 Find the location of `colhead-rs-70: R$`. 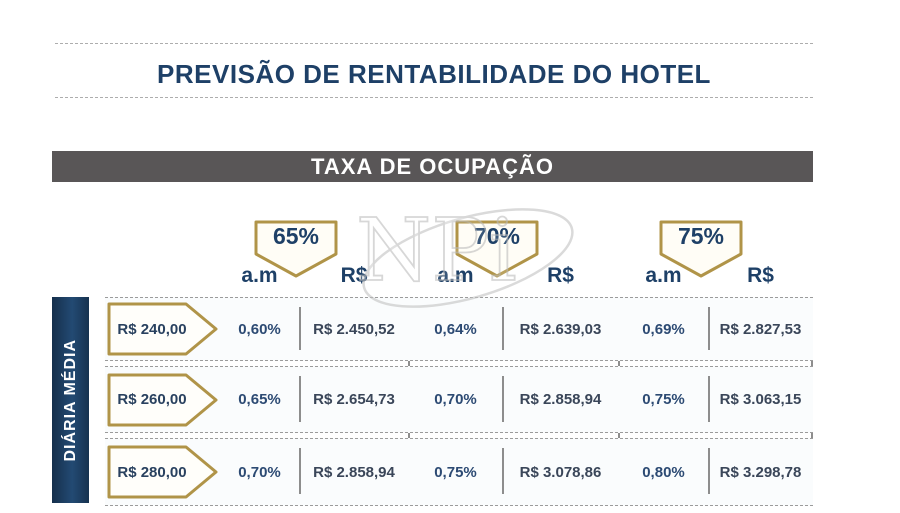

colhead-rs-70: R$ is located at coordinates (560, 275).